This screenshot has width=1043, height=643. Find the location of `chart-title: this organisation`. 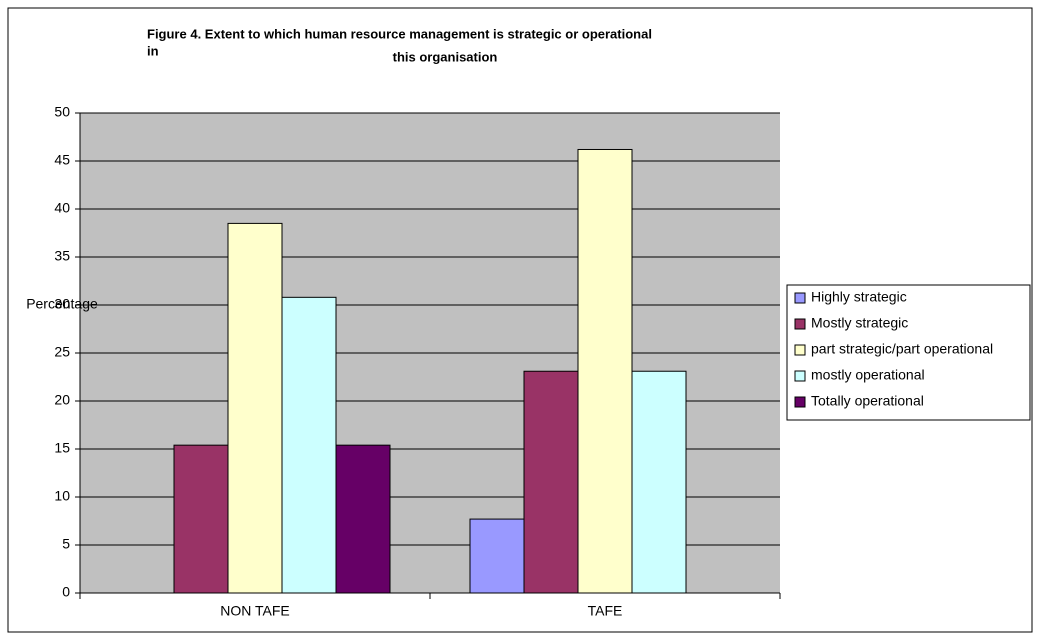

chart-title: this organisation is located at coordinates (445, 56).